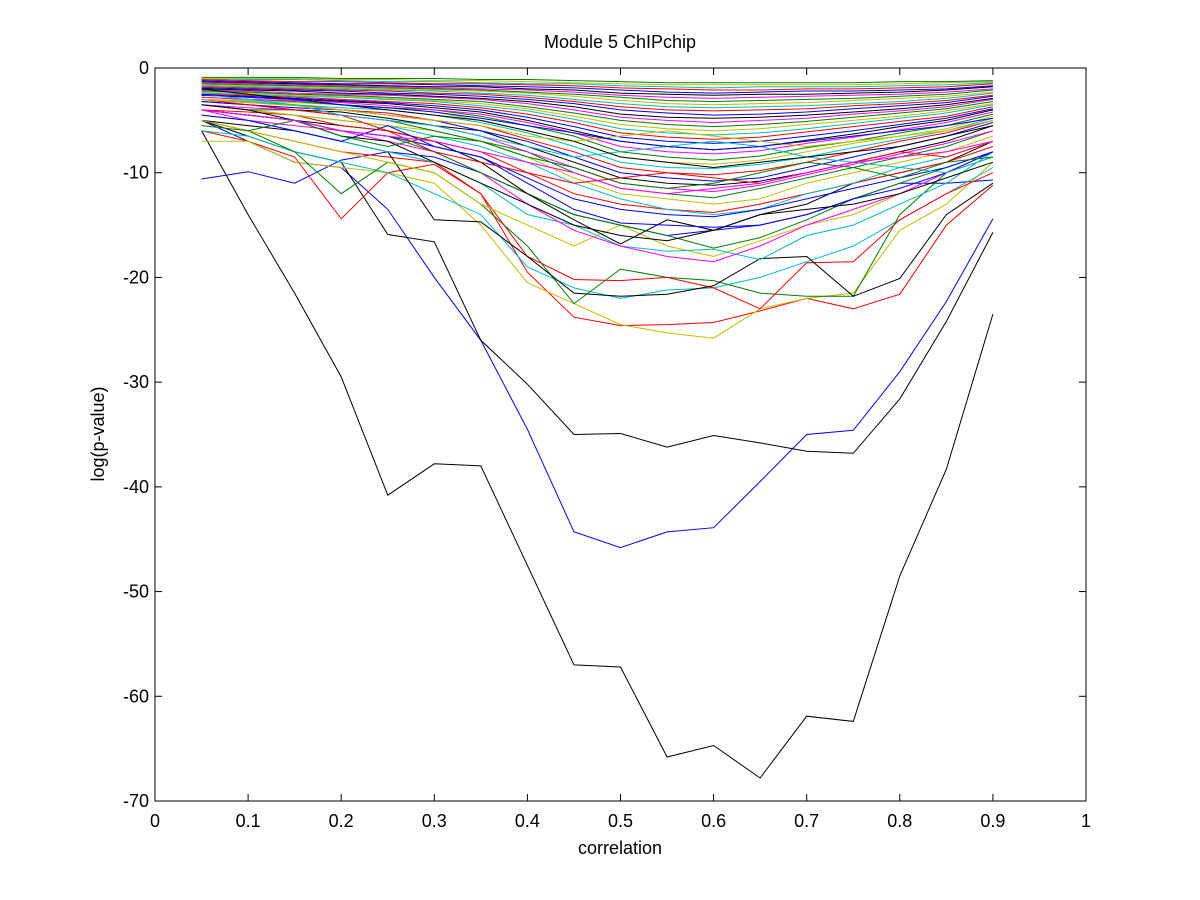  I want to click on y-tick-label-0: 0, so click(144, 68).